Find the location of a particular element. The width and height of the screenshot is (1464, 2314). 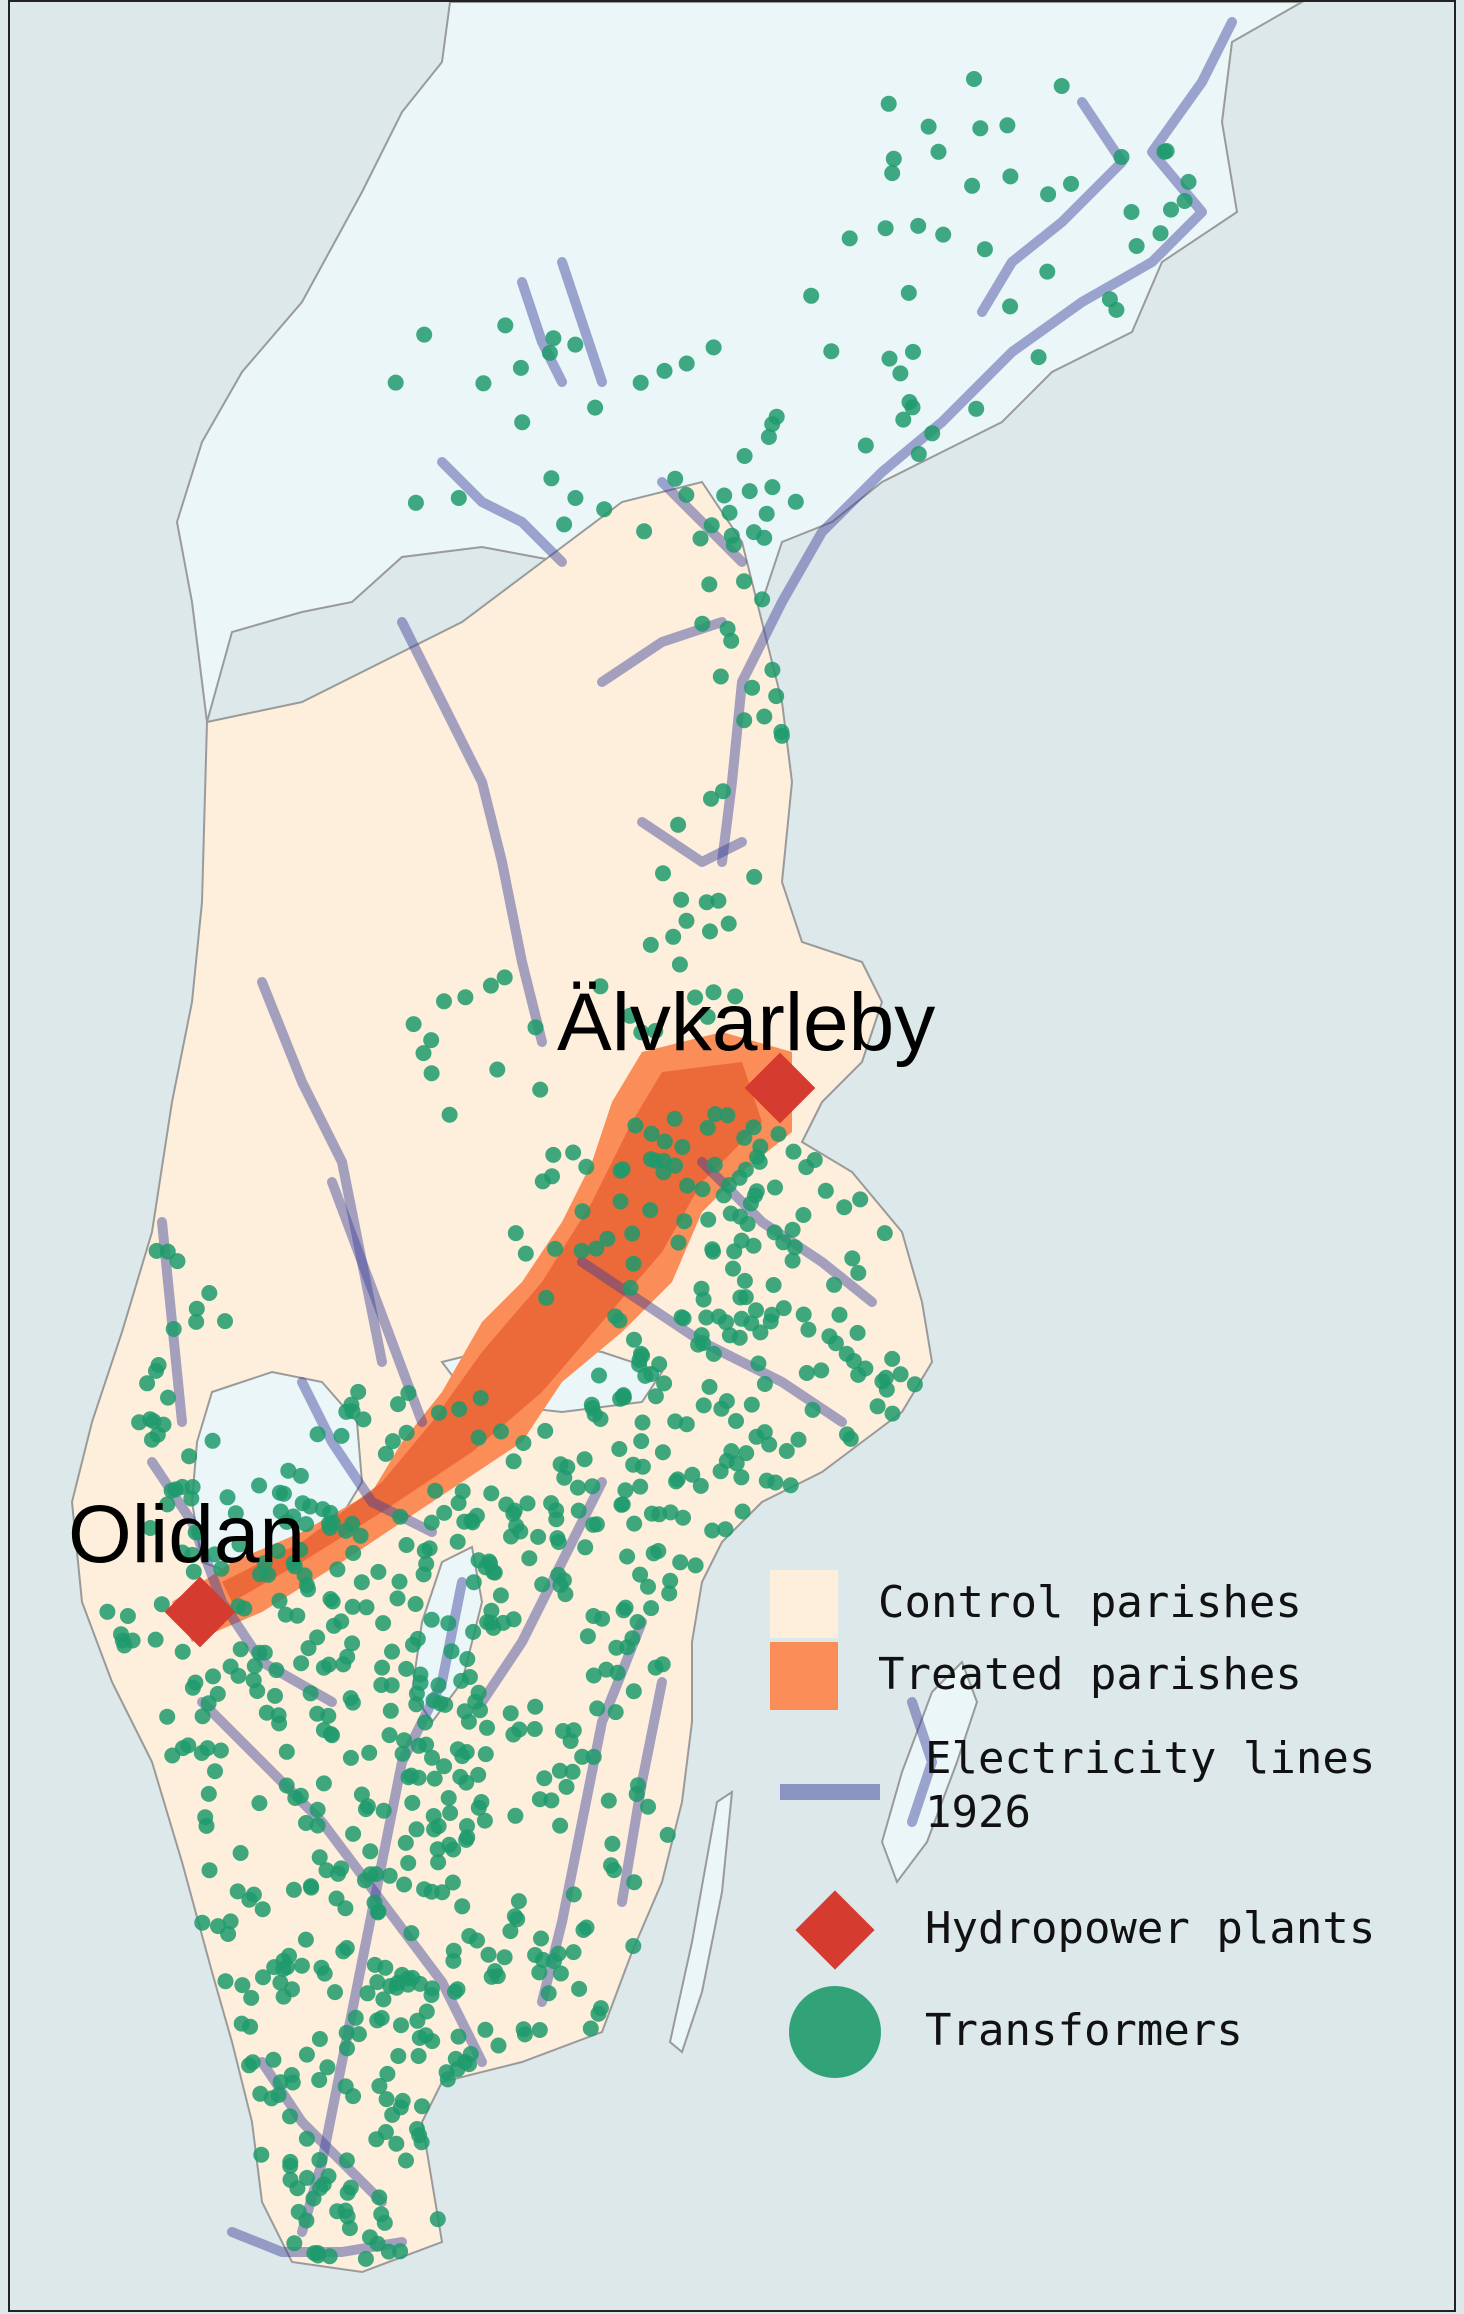

legend-label-lines-line2: 1926 is located at coordinates (978, 1812).